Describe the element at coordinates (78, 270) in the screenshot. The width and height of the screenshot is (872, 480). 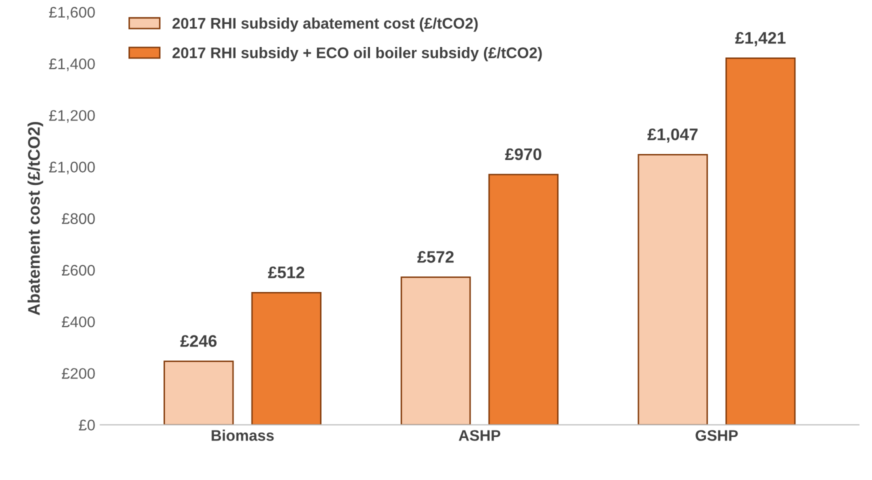
I see `y-tick-label: £600` at that location.